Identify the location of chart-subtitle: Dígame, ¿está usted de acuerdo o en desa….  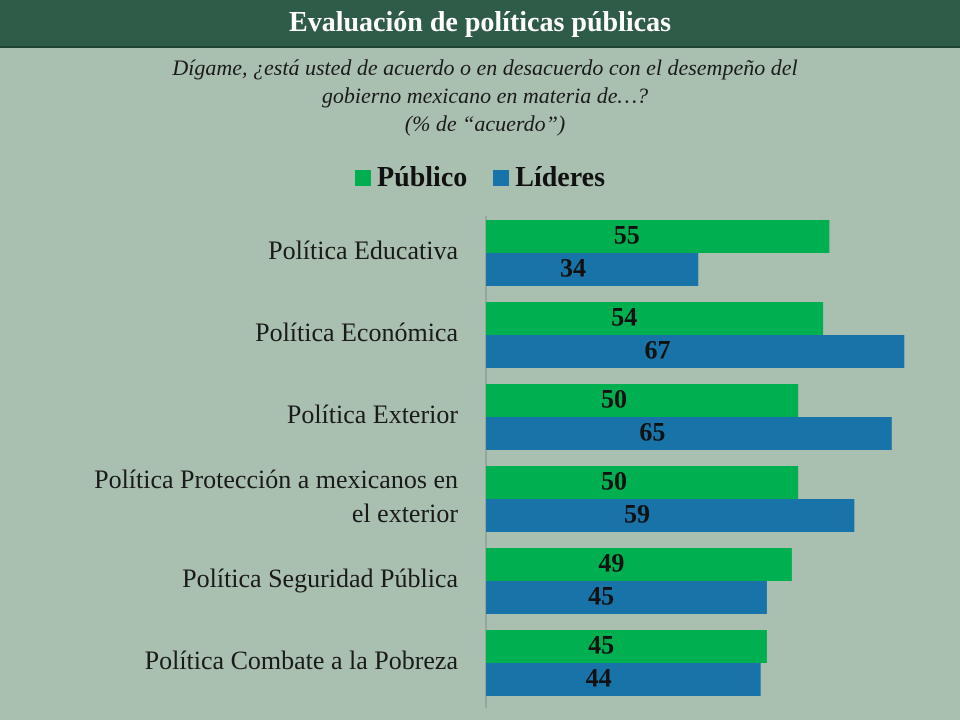
(485, 96).